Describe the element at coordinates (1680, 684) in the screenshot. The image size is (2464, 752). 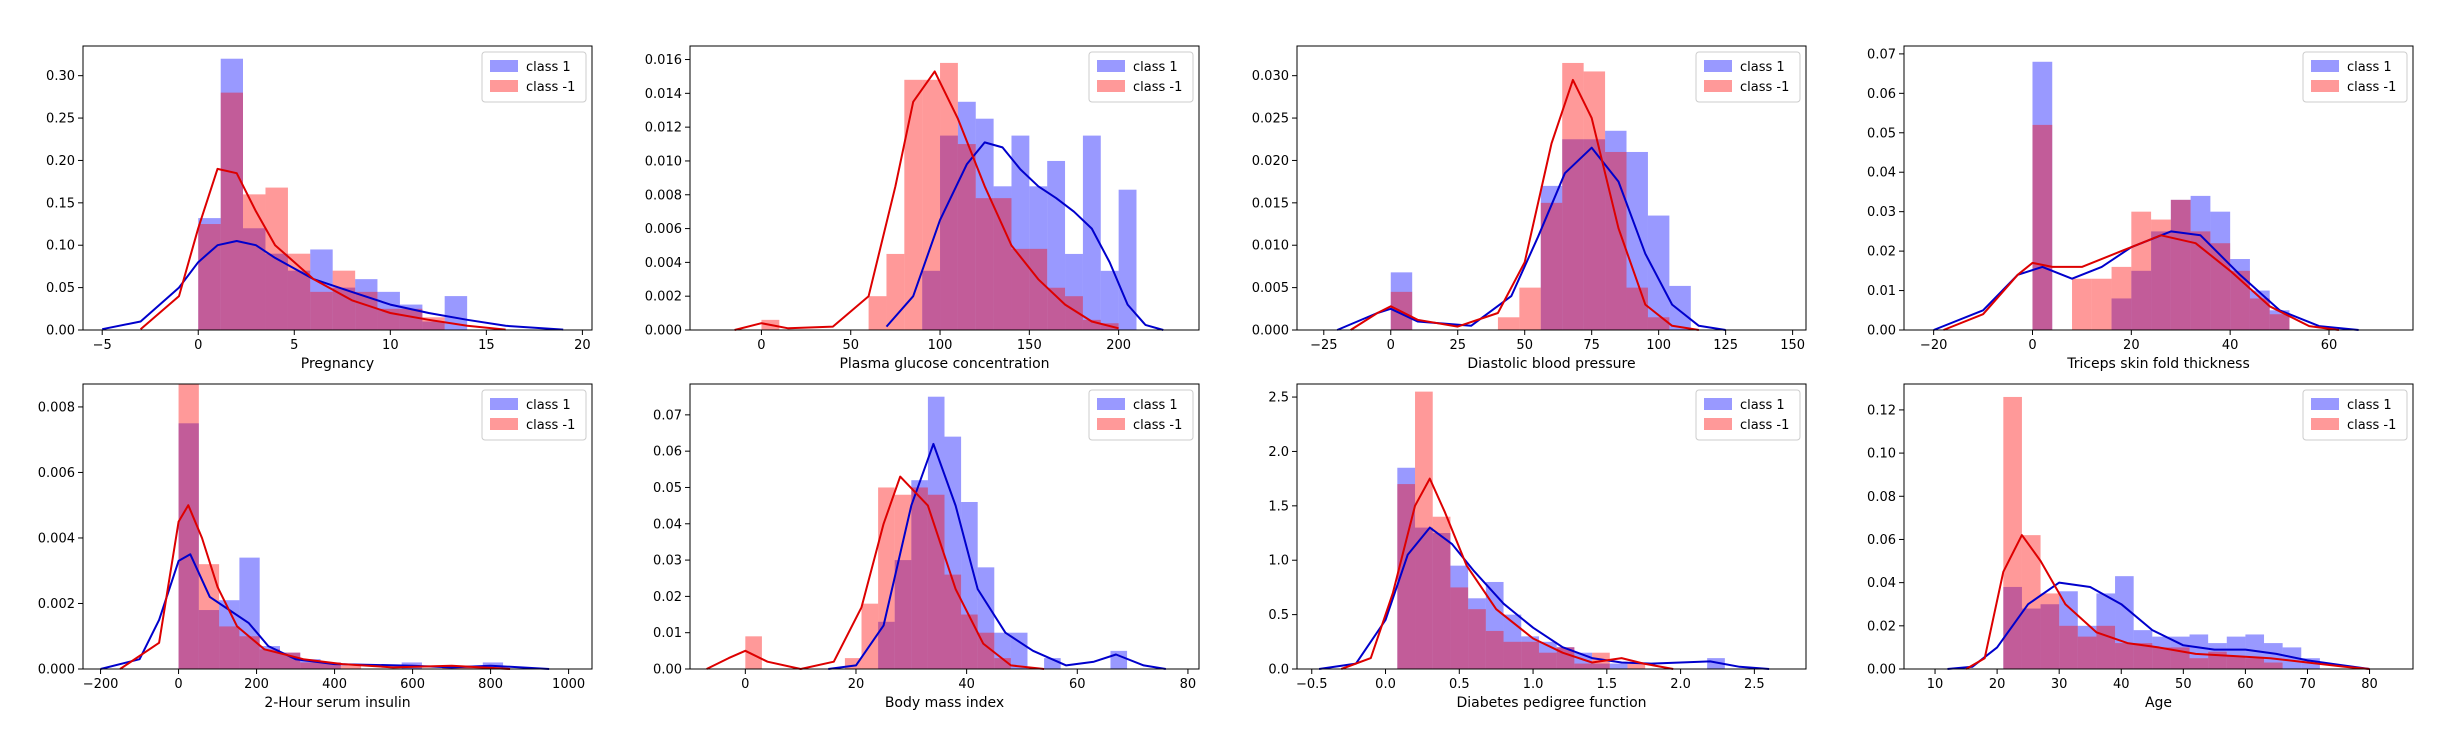
I see `x-tick-label: 2.0` at that location.